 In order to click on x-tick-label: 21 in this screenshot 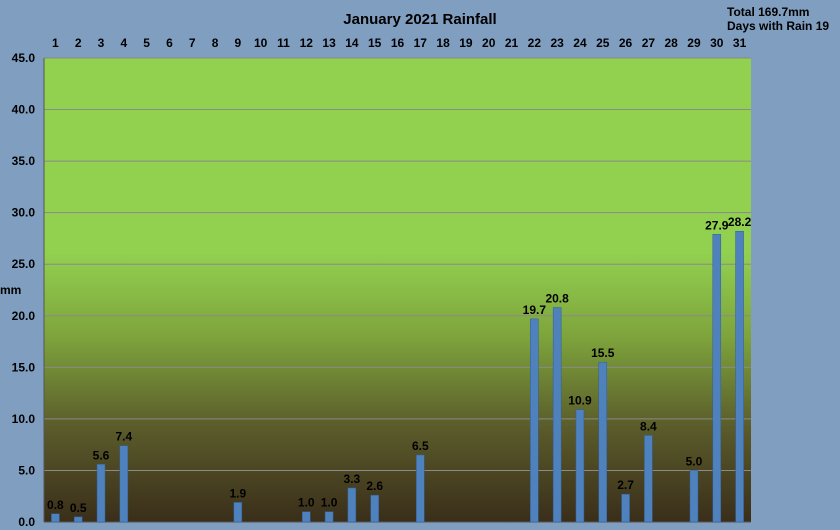, I will do `click(512, 43)`.